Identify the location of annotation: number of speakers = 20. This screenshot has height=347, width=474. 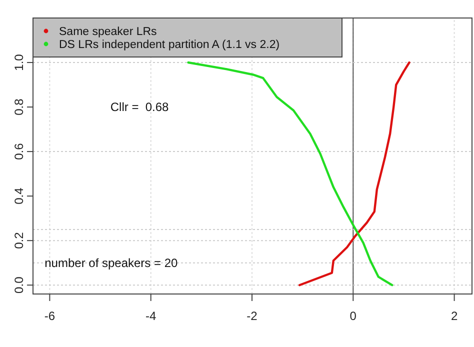
(111, 263).